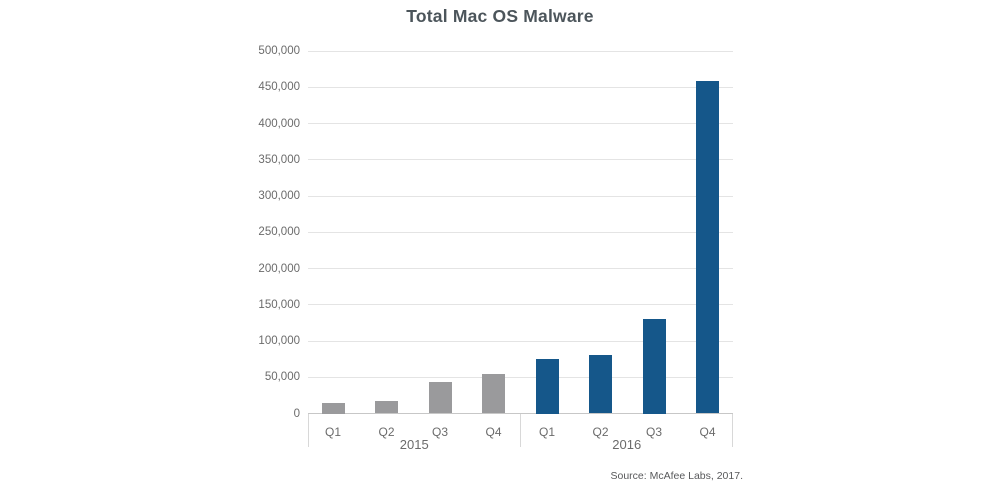 Image resolution: width=1000 pixels, height=489 pixels. Describe the element at coordinates (386, 407) in the screenshot. I see `bar-2015-q2` at that location.